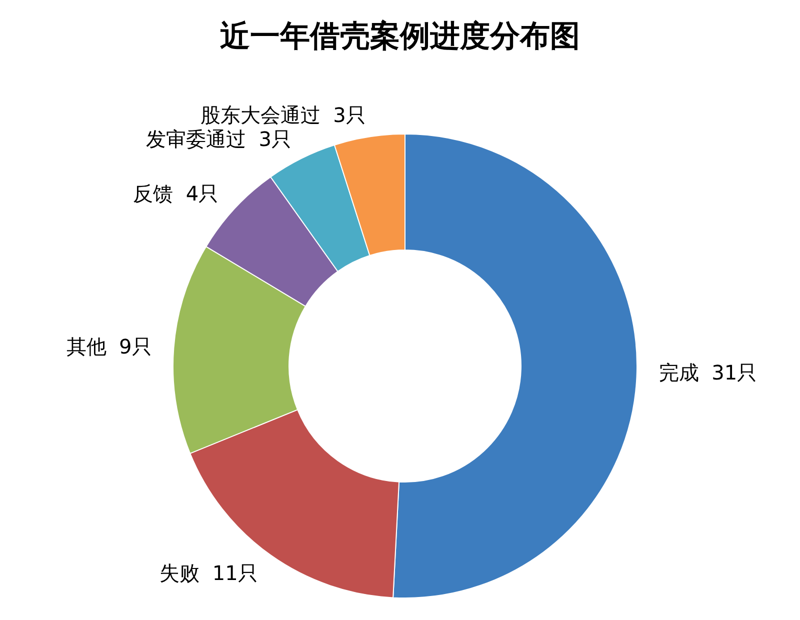 This screenshot has height=620, width=800. I want to click on data-label: 4只, so click(202, 193).